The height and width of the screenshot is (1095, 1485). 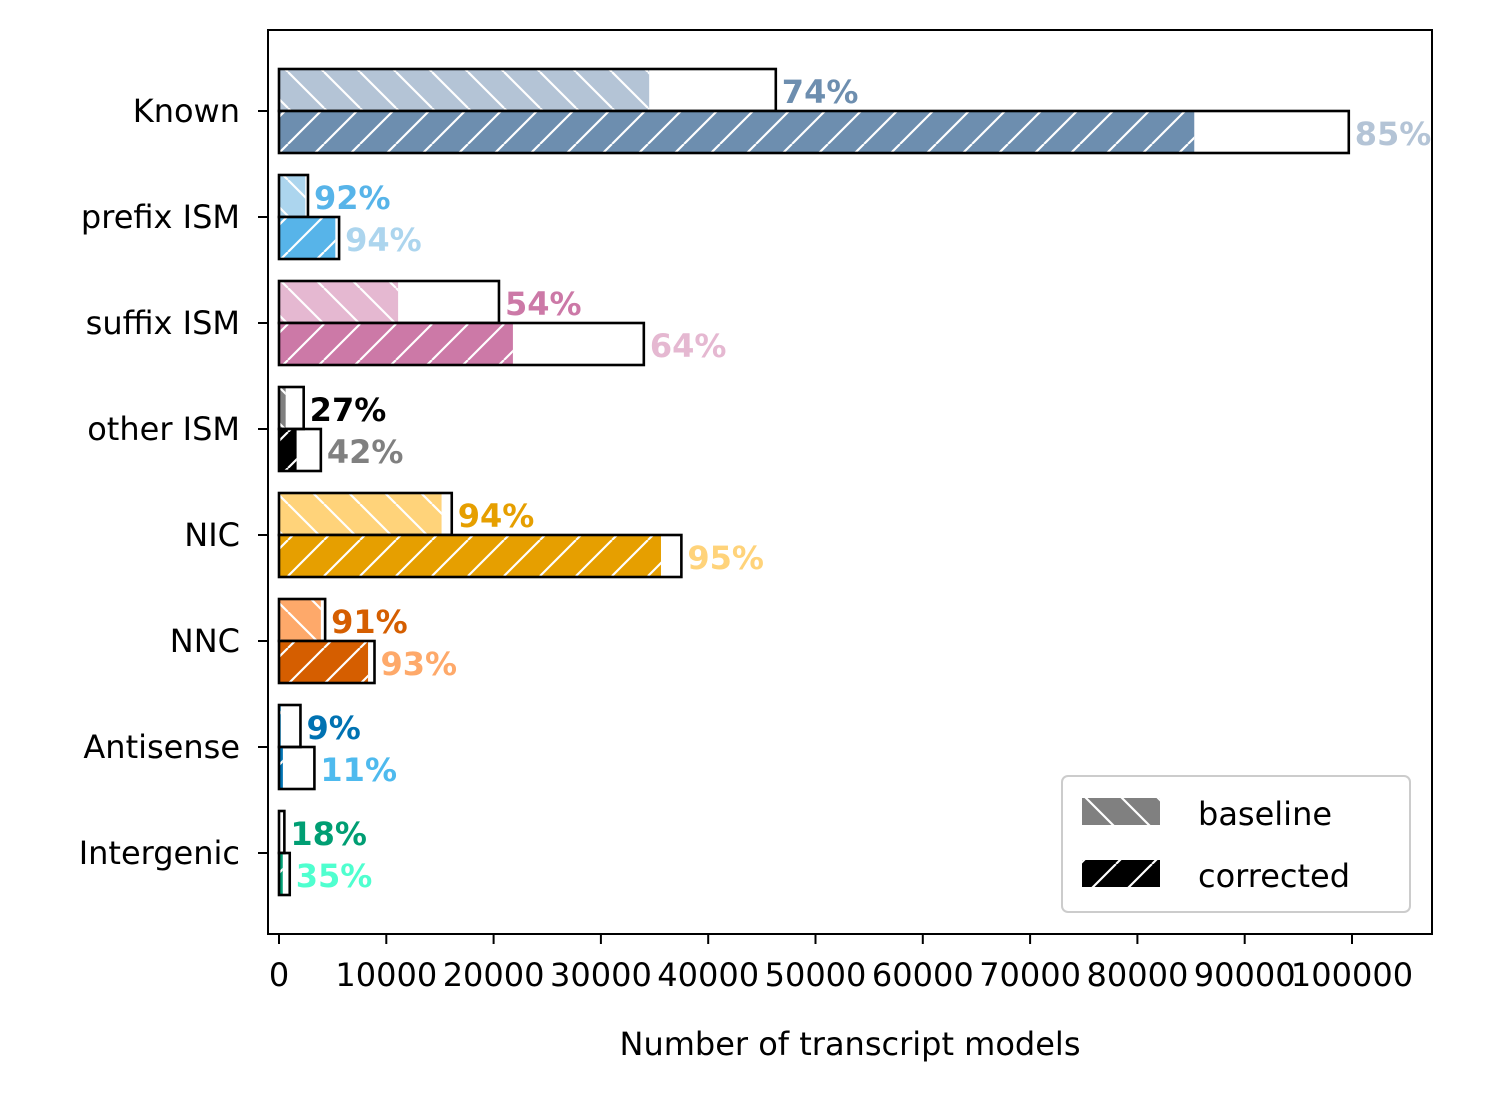 What do you see at coordinates (328, 834) in the screenshot?
I see `pct-label-baseline-intergenic: 18%` at bounding box center [328, 834].